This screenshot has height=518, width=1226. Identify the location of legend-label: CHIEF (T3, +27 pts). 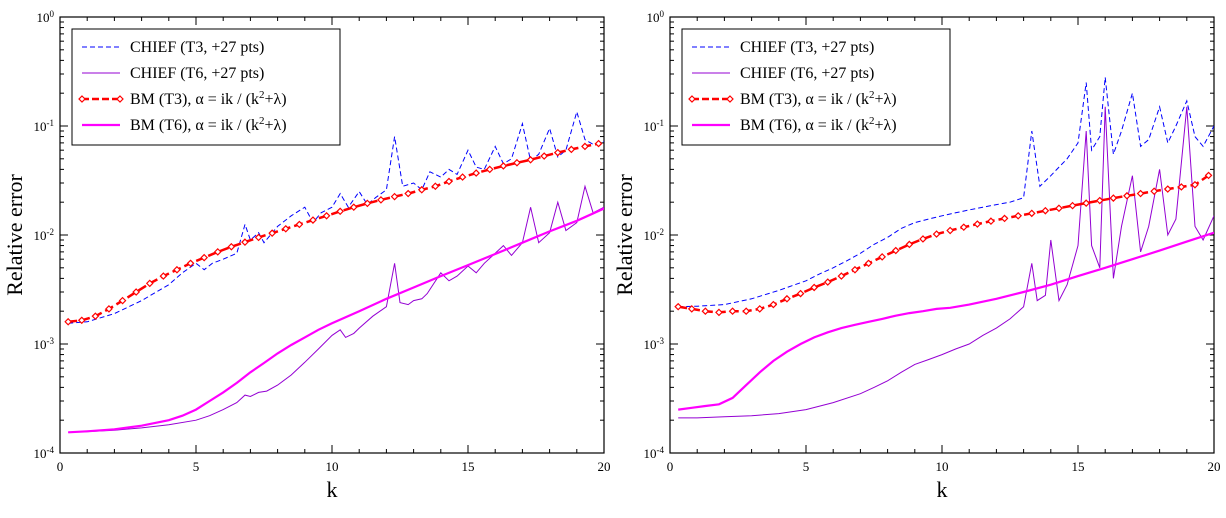
(807, 47).